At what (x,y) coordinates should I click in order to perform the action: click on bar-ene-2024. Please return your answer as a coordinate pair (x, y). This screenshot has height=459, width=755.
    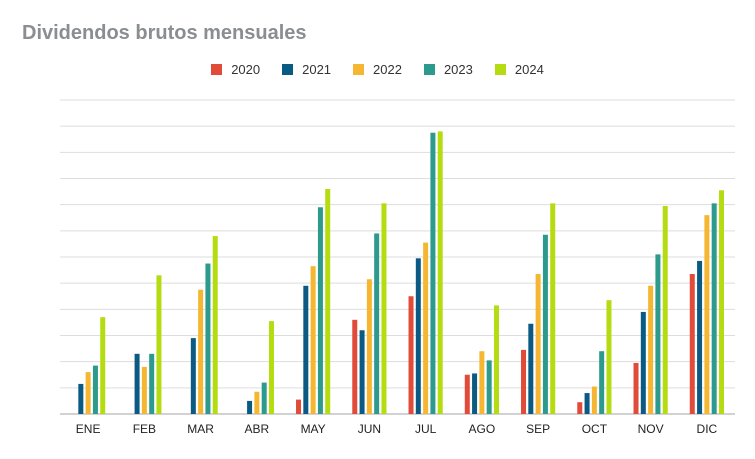
    Looking at the image, I should click on (103, 365).